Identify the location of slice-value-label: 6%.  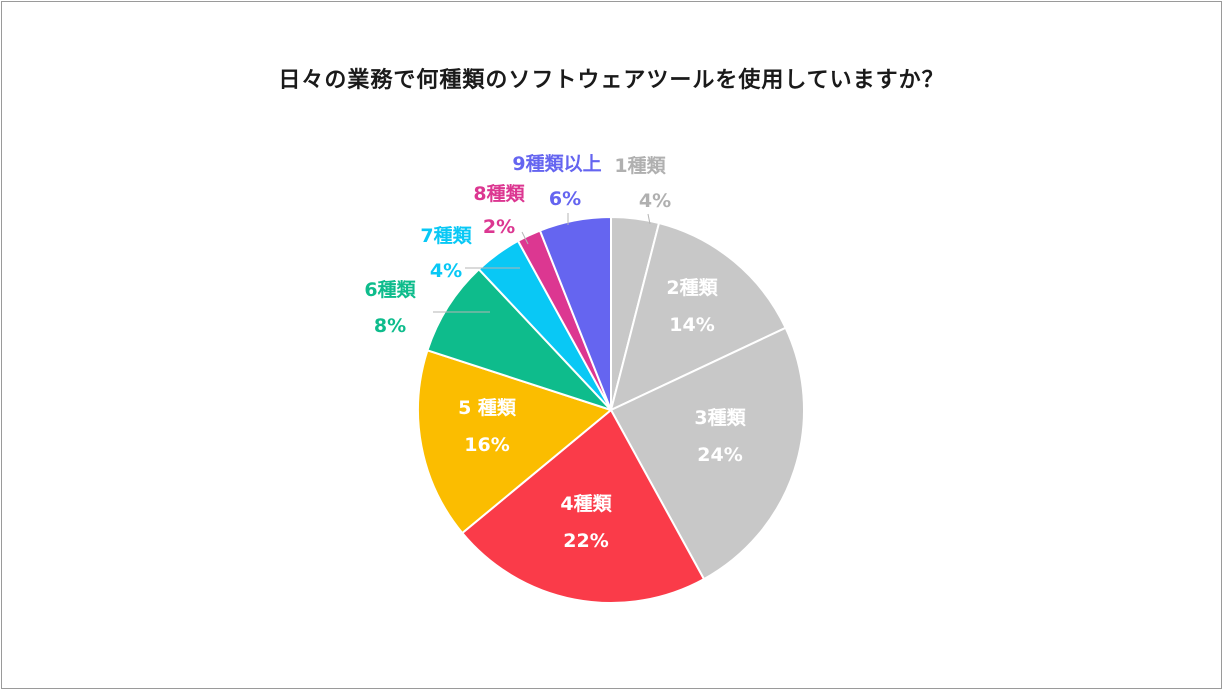
(565, 199).